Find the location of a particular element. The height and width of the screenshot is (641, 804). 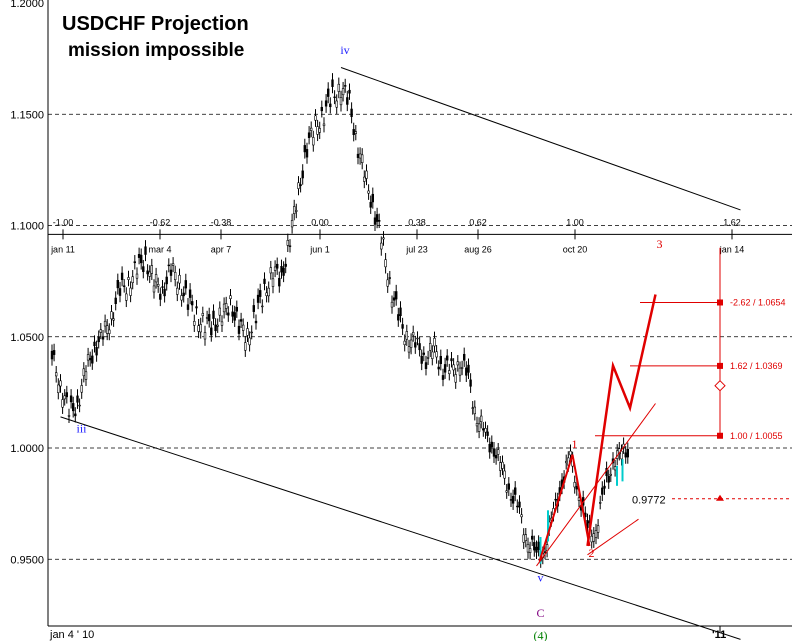

ruler-ratio-label: -0.62 is located at coordinates (160, 222).